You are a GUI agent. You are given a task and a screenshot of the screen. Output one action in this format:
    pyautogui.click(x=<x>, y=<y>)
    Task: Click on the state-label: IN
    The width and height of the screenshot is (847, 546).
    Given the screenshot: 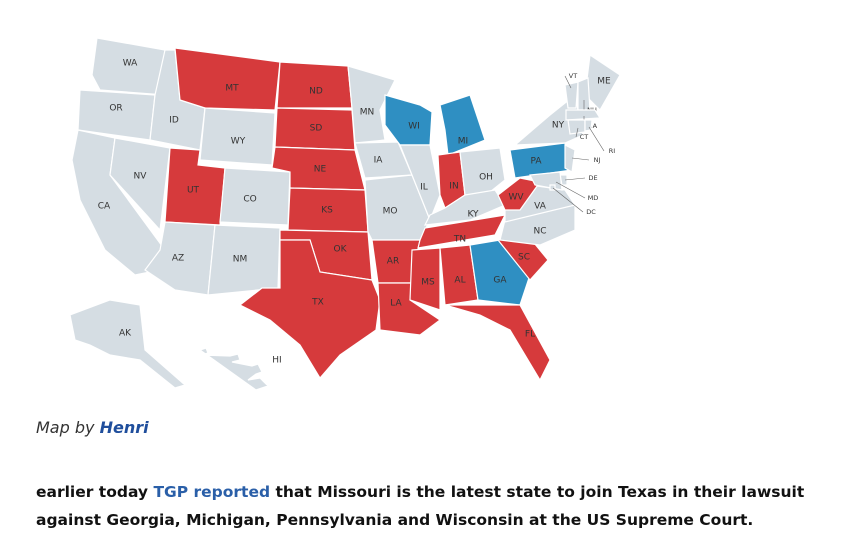 What is the action you would take?
    pyautogui.click(x=453, y=187)
    